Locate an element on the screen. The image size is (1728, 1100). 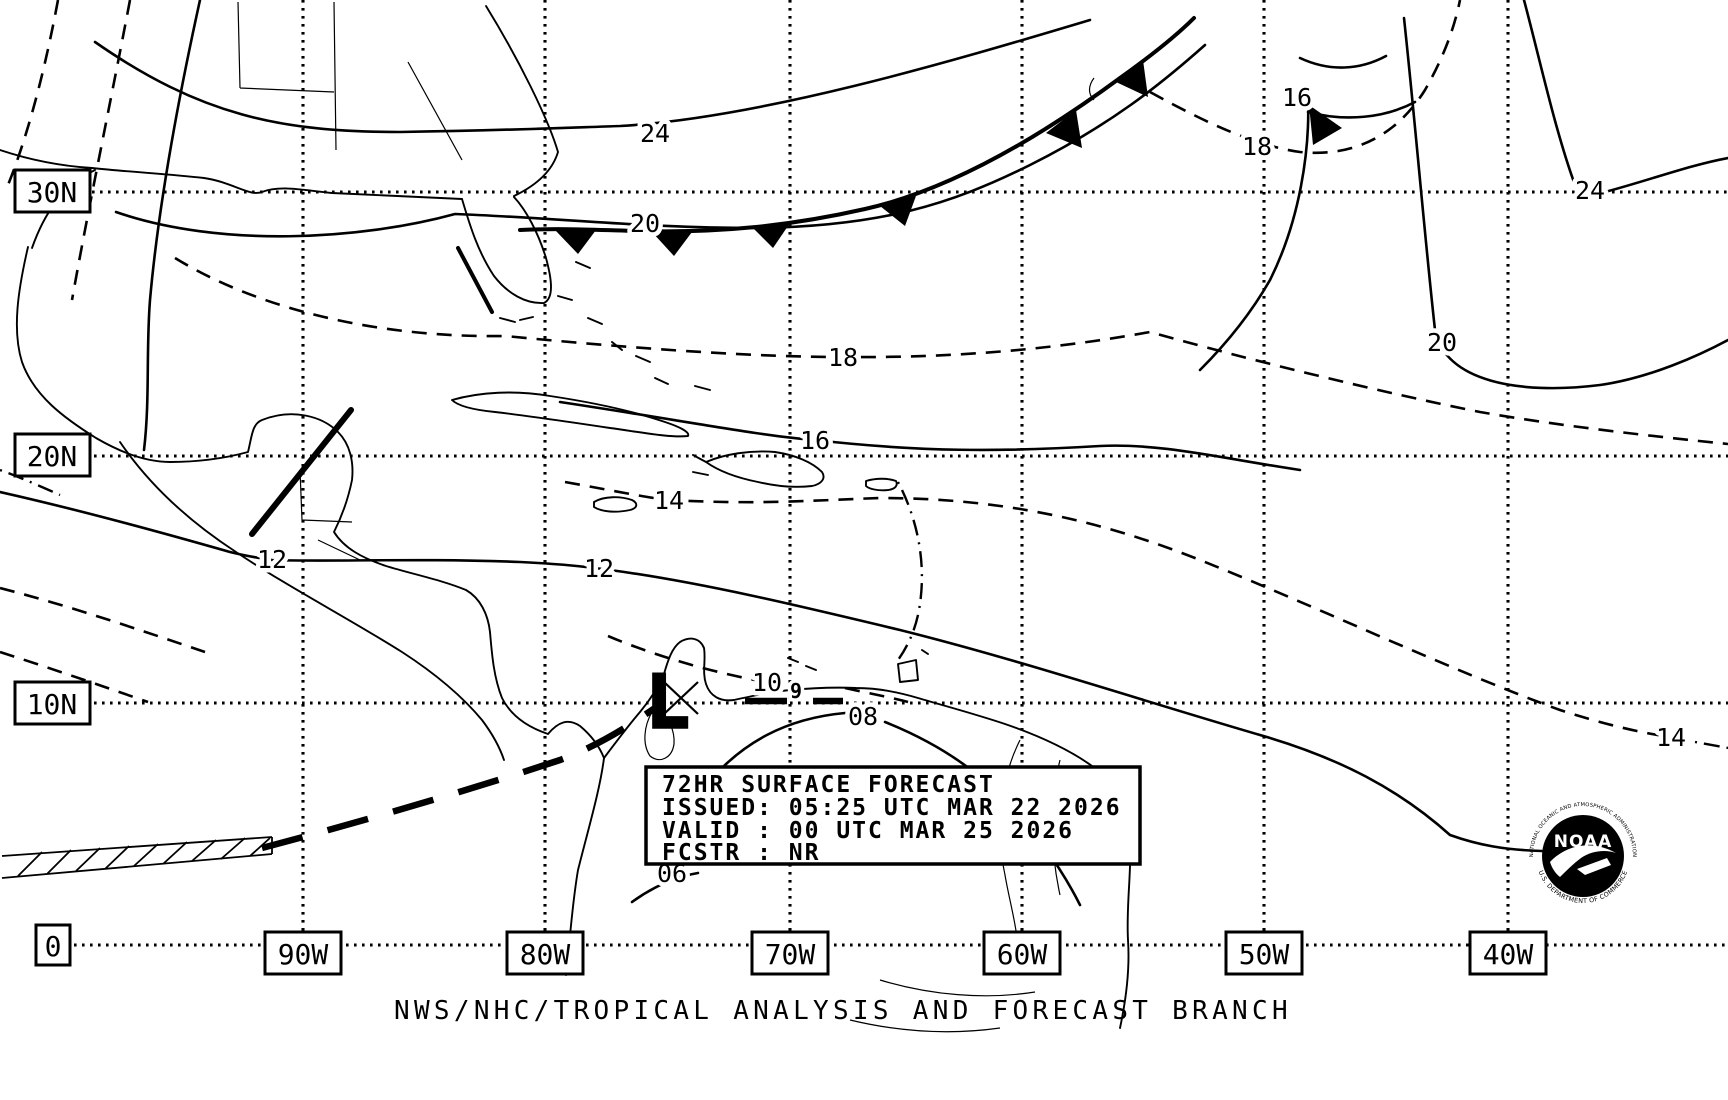
contour-18-east is located at coordinates (1305, 77).